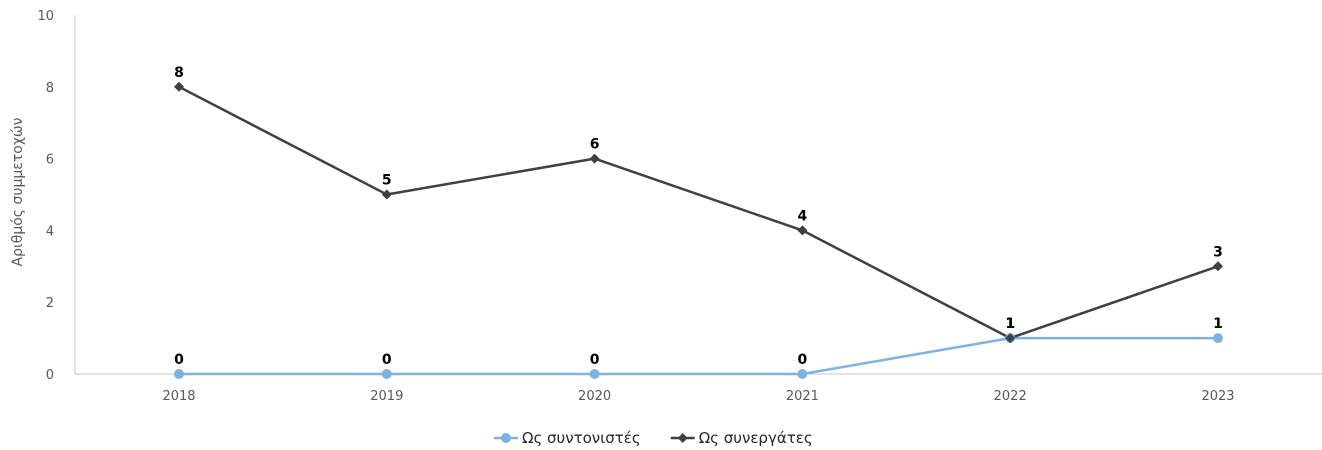  What do you see at coordinates (594, 396) in the screenshot?
I see `x-tick-label: 2020` at bounding box center [594, 396].